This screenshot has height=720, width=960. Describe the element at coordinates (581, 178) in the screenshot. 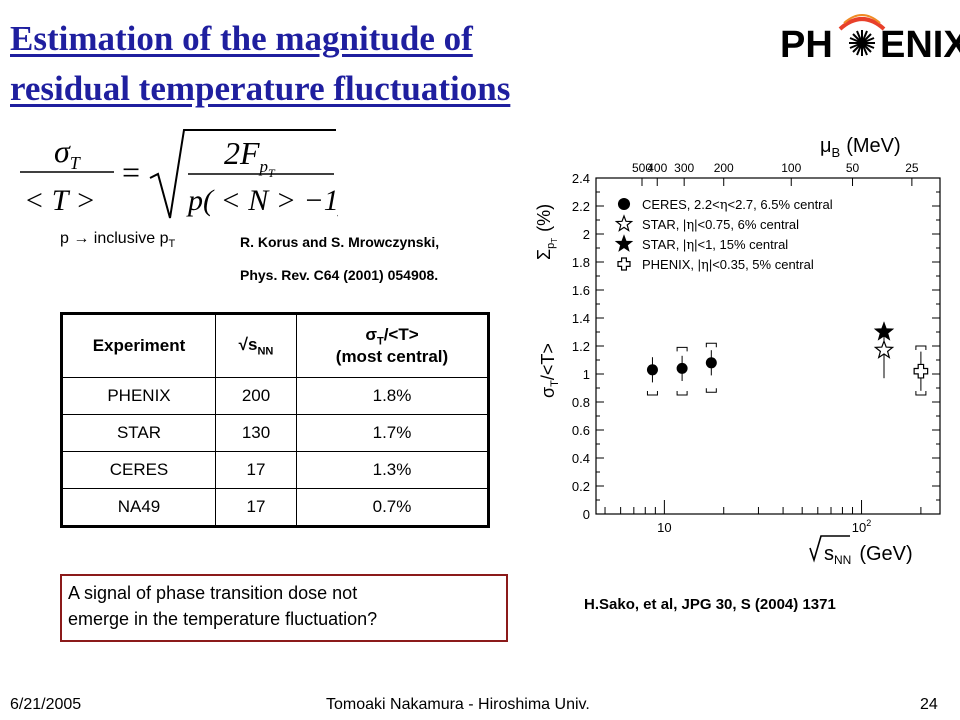

I see `y-tick-label: 2.4` at that location.